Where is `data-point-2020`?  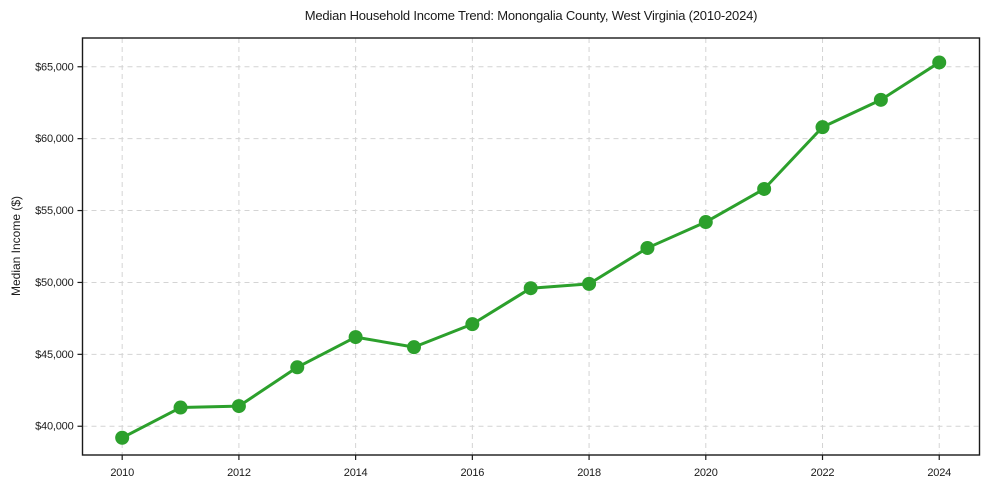
data-point-2020 is located at coordinates (705, 222).